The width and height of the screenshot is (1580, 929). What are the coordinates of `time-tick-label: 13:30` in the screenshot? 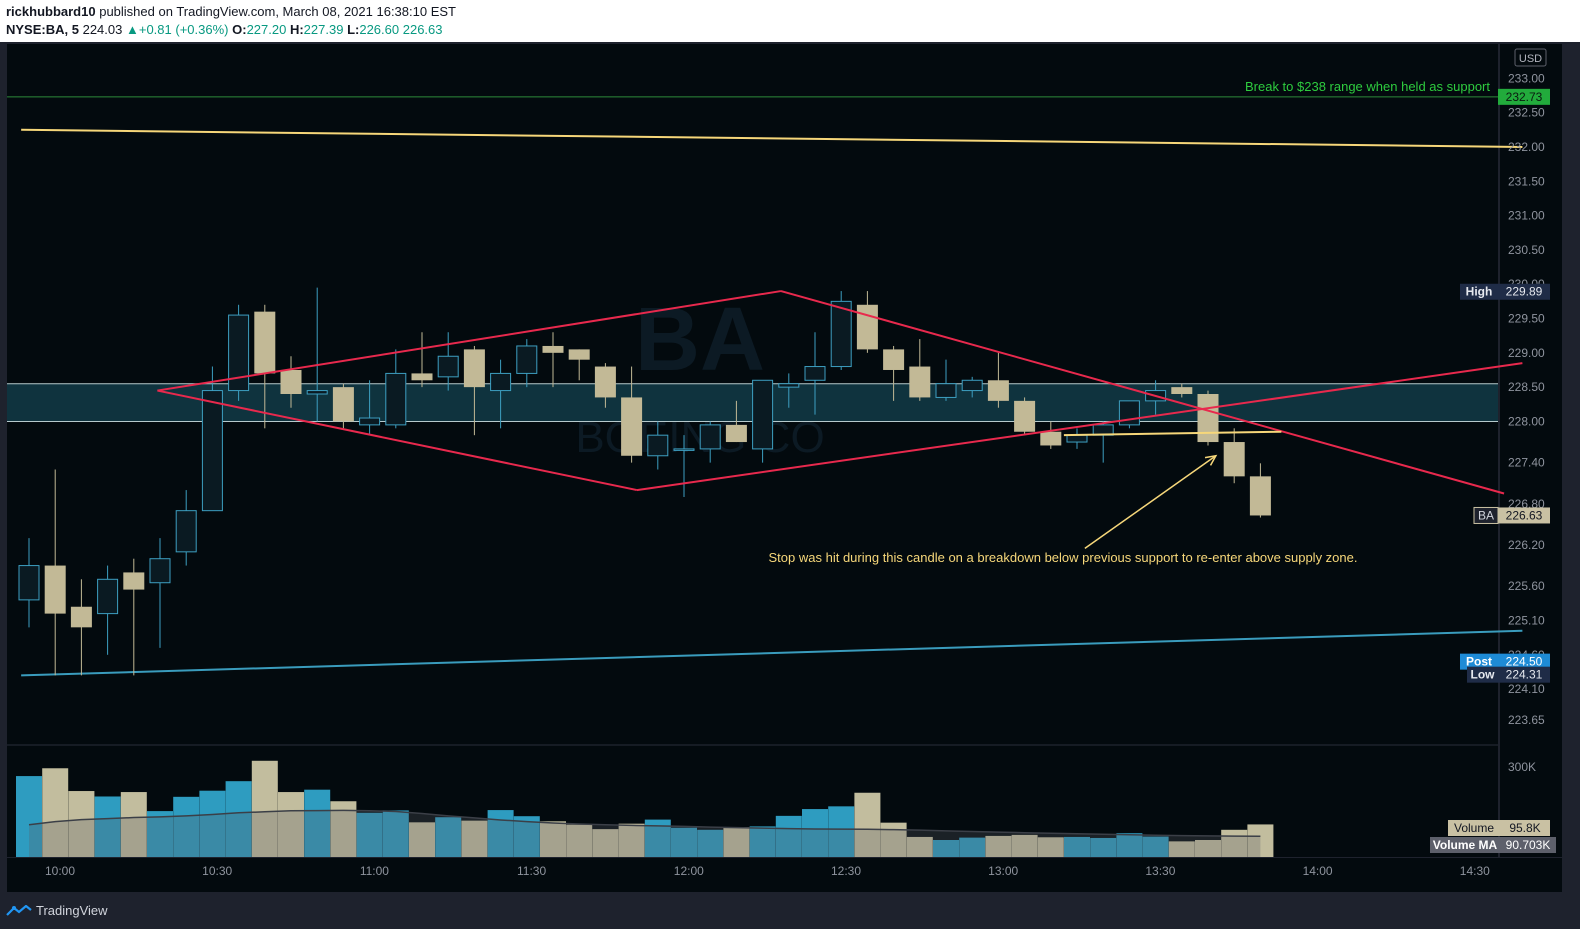 It's located at (1160, 871).